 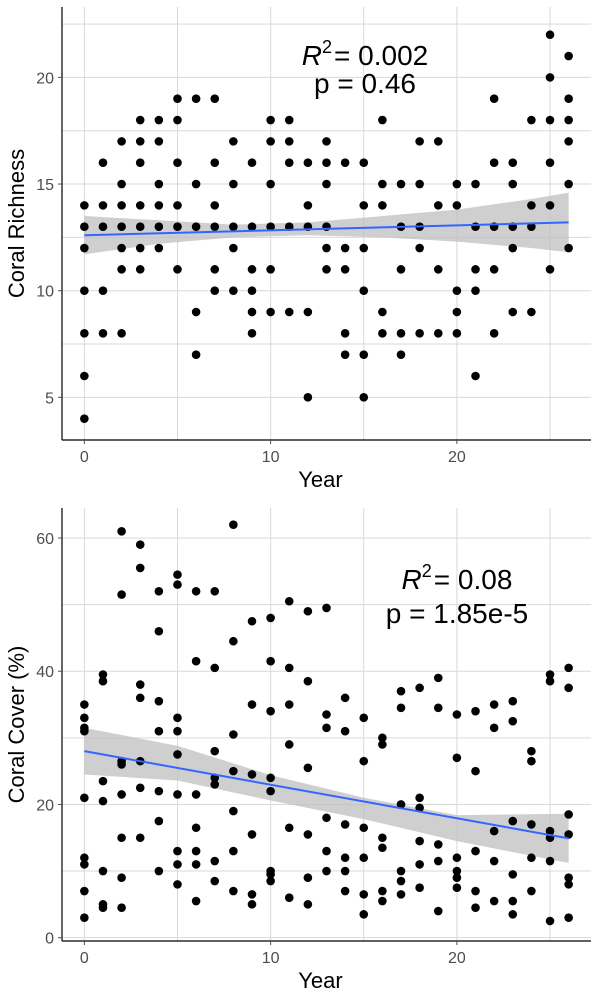 What do you see at coordinates (49, 939) in the screenshot?
I see `cover-y-tick-label: 0` at bounding box center [49, 939].